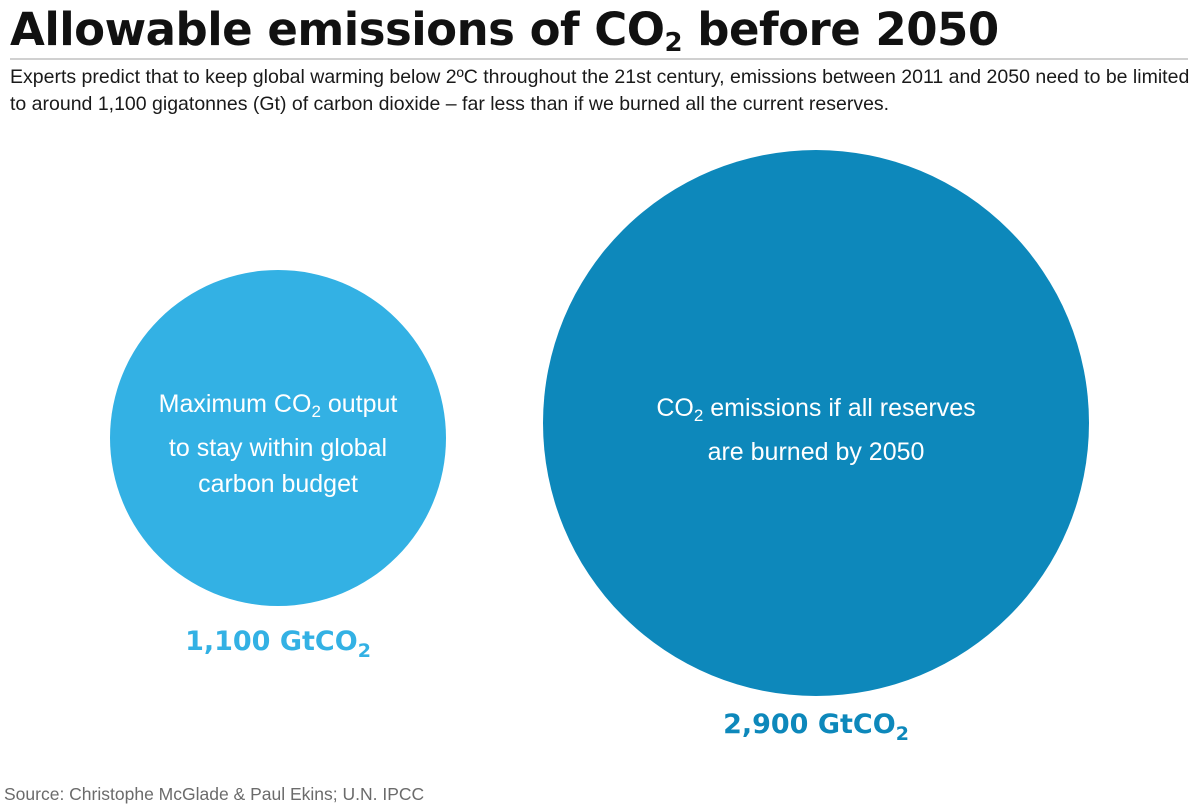 This screenshot has width=1200, height=812. I want to click on title-divider, so click(599, 59).